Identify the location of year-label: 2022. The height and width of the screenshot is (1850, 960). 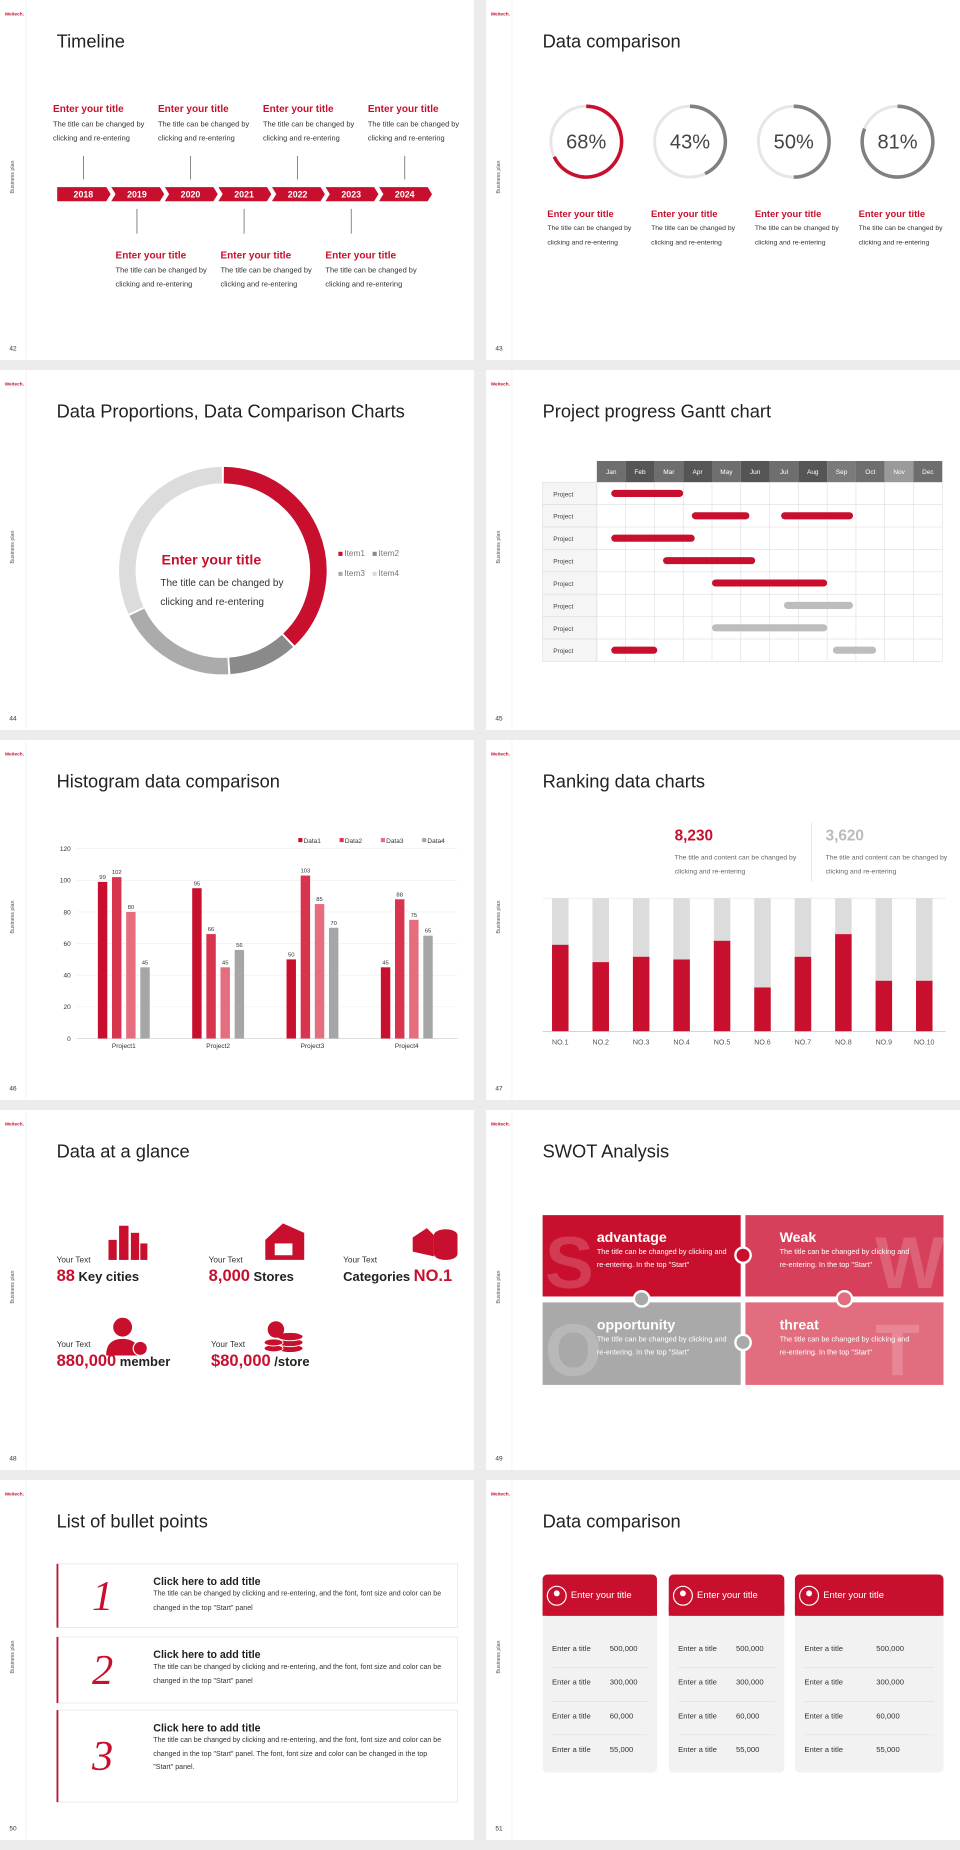
(298, 195).